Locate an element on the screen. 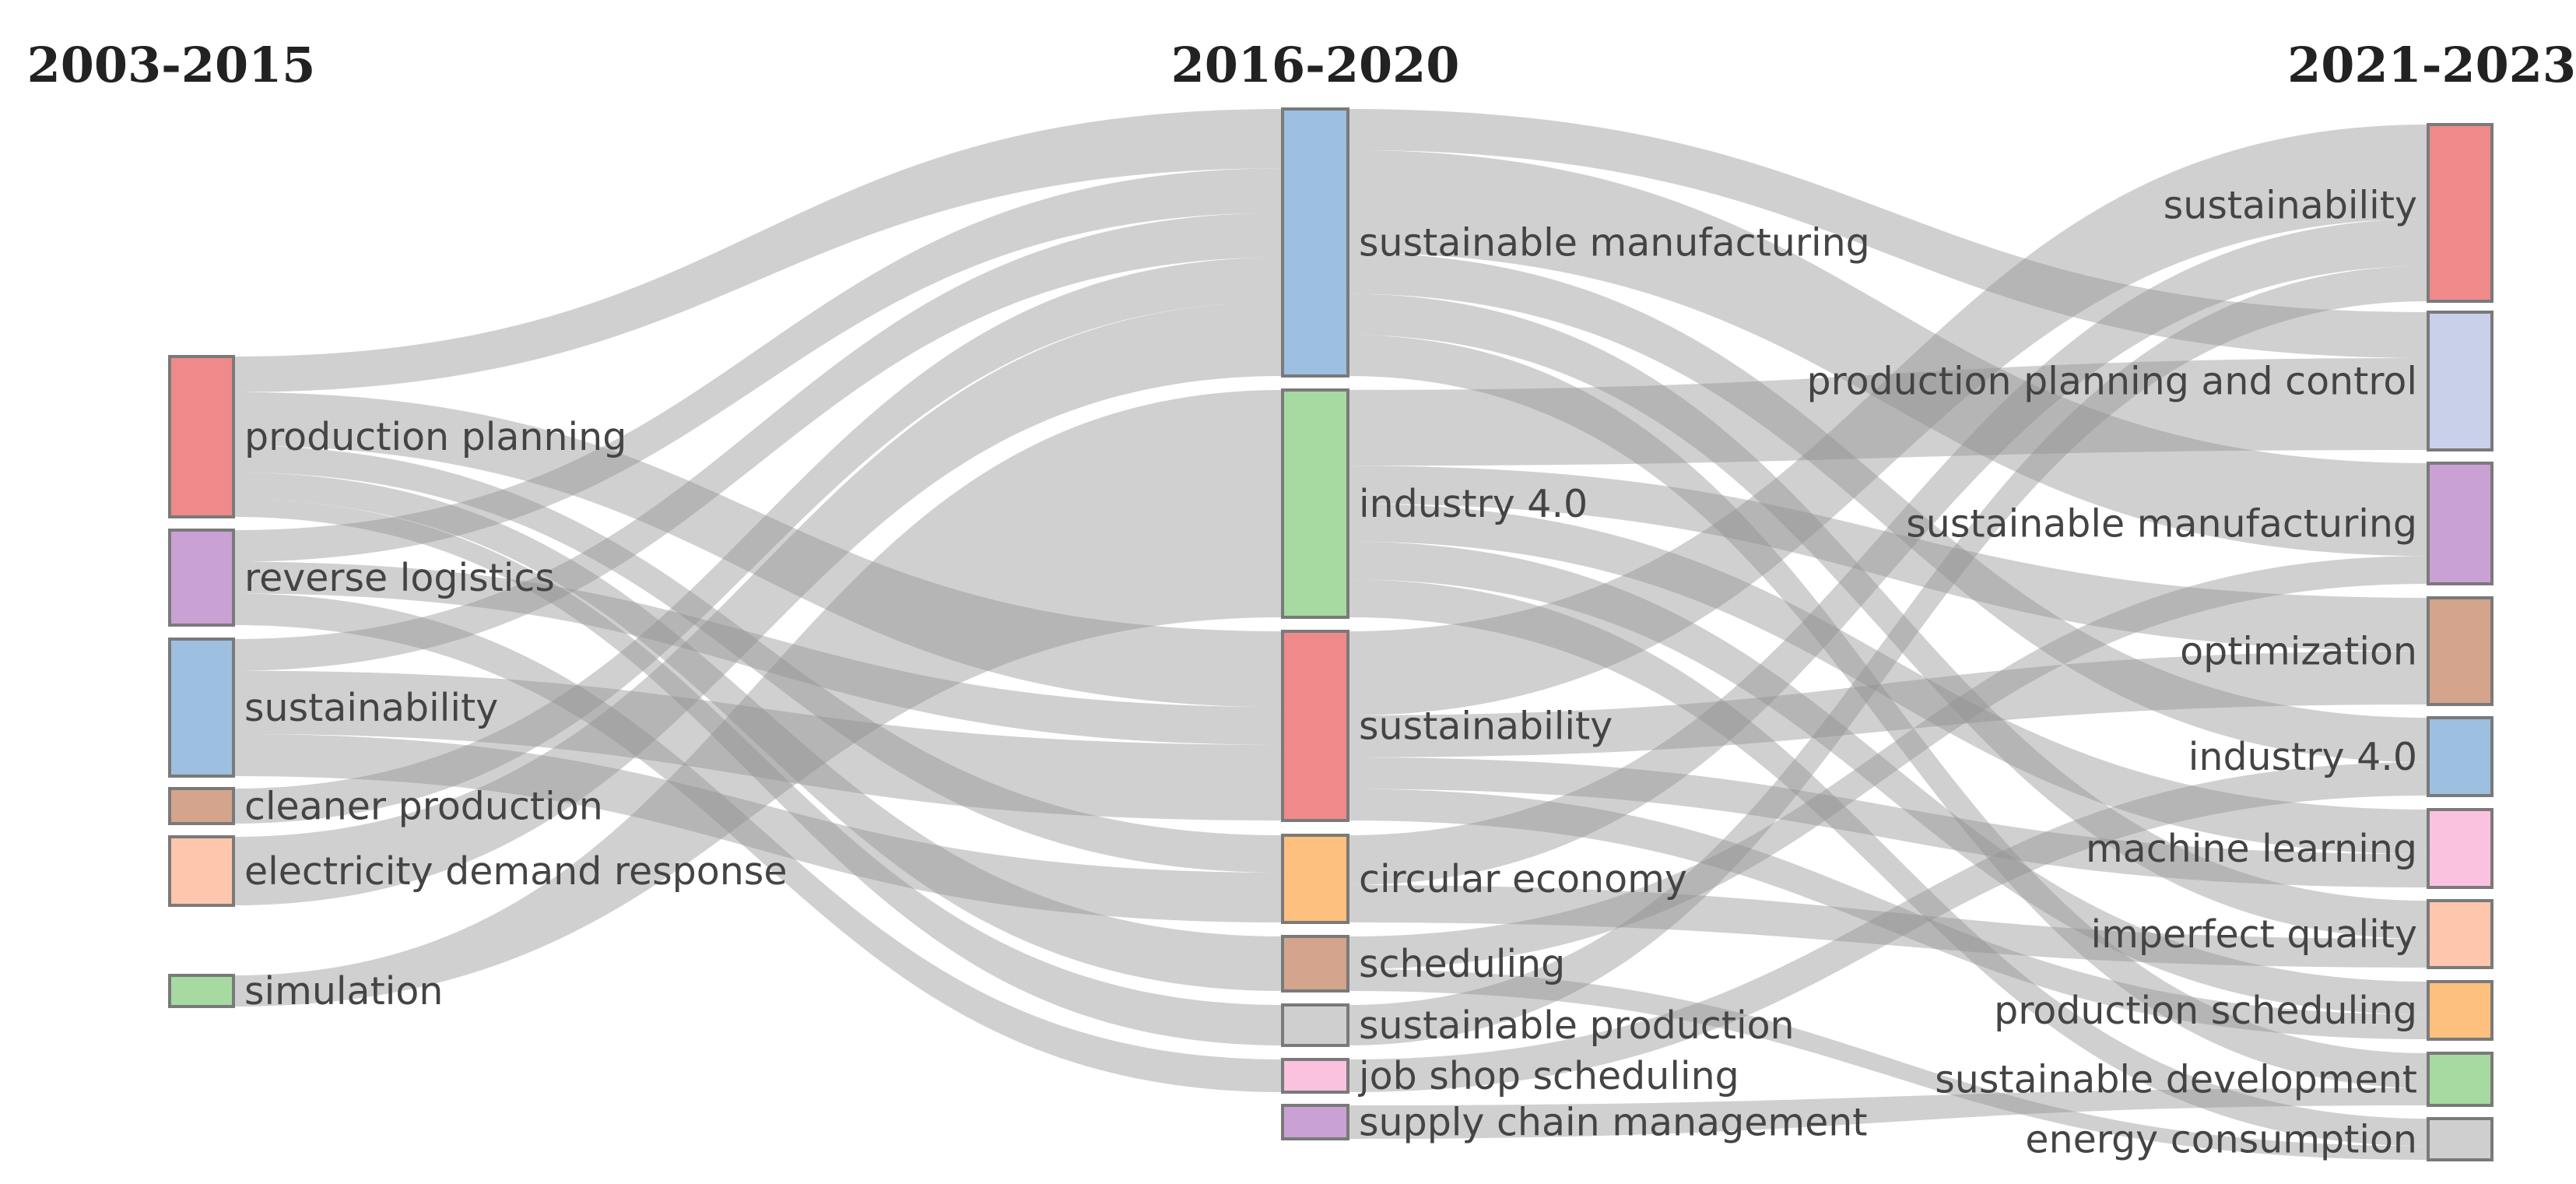 Image resolution: width=2576 pixels, height=1184 pixels. flow-b_ce-to-c_iq is located at coordinates (1888, 926).